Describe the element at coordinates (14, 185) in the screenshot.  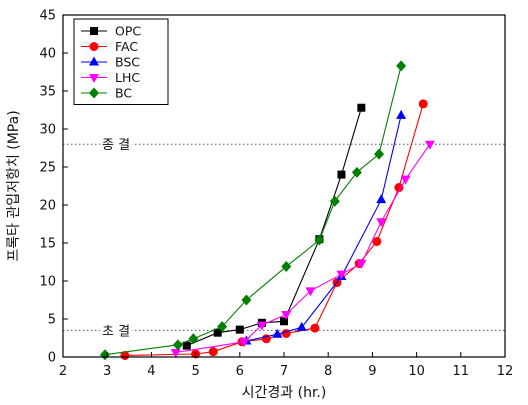
I see `y-axis-title: 프록타 관입저항치 (MPa)` at that location.